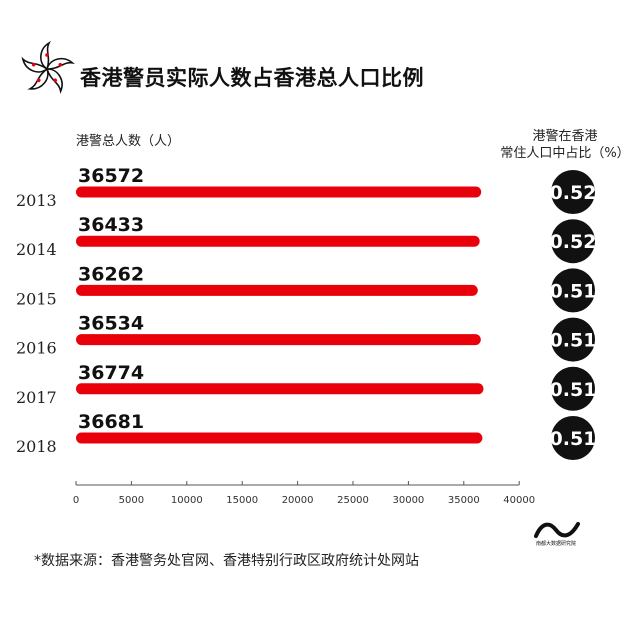 This screenshot has height=620, width=640. Describe the element at coordinates (565, 153) in the screenshot. I see `ratio-header-line2: 常住人口中占比（%）` at that location.